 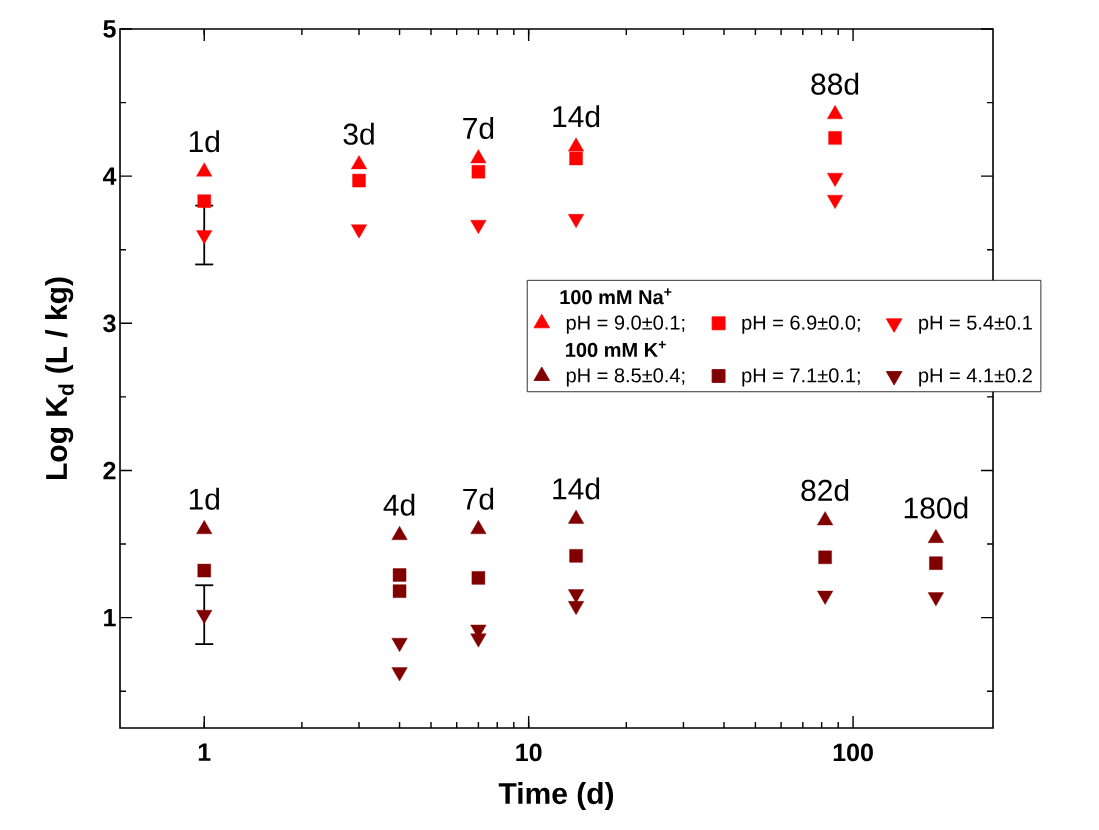 I want to click on annotation: 3d, so click(x=358, y=133).